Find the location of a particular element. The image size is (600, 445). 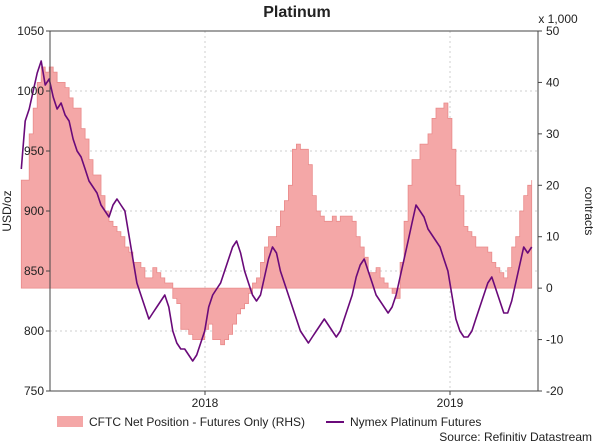

legend-item-nymex: Nymex Platinum Futures is located at coordinates (403, 422).